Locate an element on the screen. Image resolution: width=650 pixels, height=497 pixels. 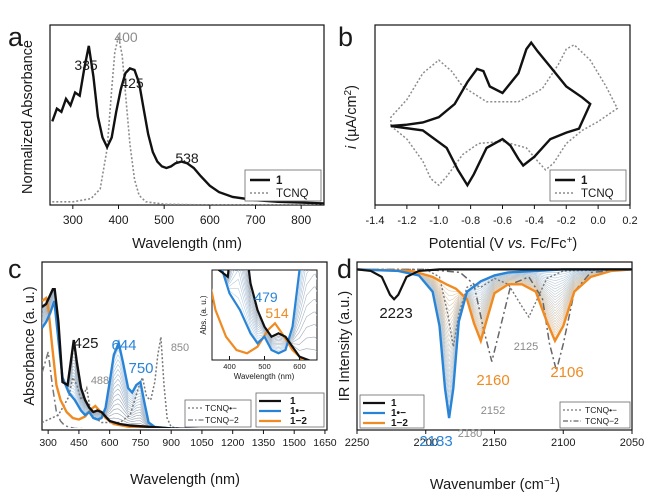
panel-c-inset-ticks: 400 500 600 is located at coordinates (264, 363).